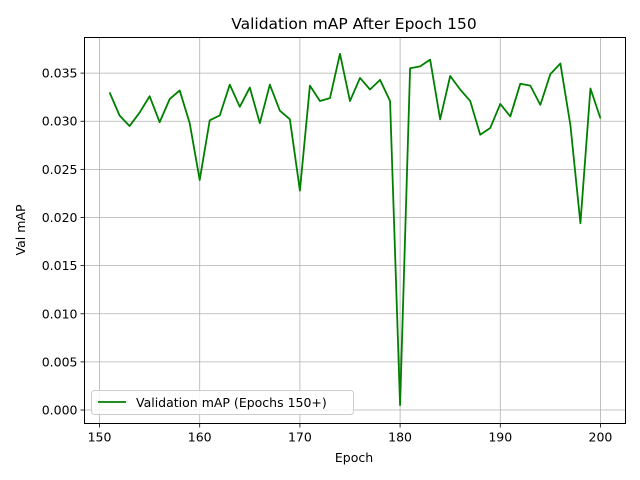 The image size is (640, 480). Describe the element at coordinates (60, 217) in the screenshot. I see `y-tick-label: 0.020` at that location.